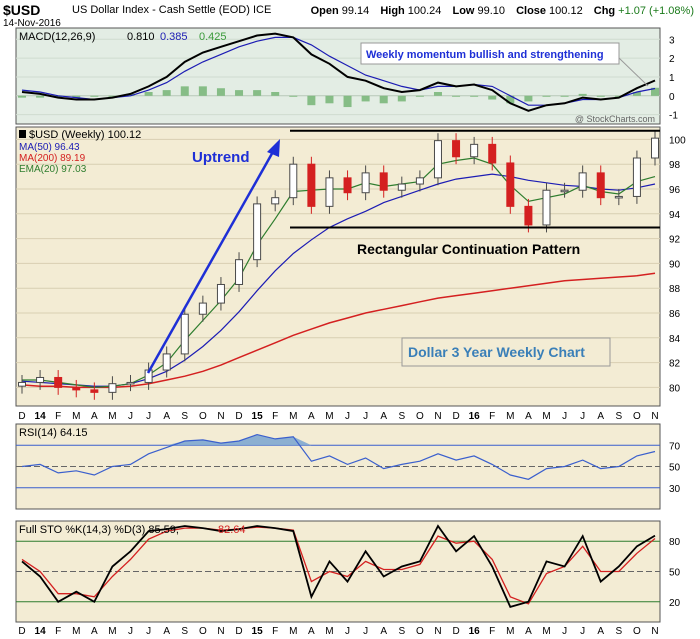  What do you see at coordinates (675, 573) in the screenshot?
I see `sto-y-tick-label: 50` at bounding box center [675, 573].